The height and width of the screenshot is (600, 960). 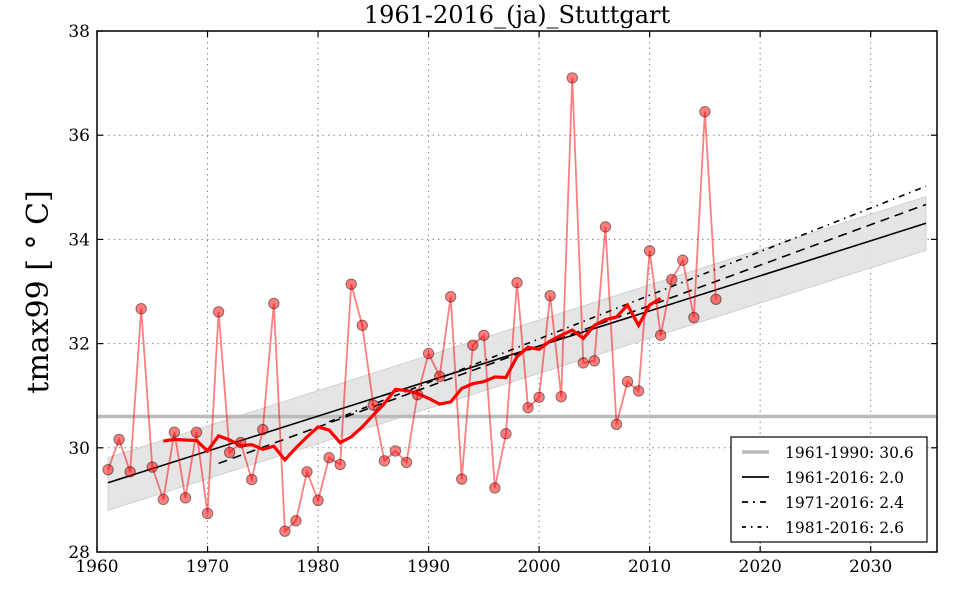 I want to click on x-tick-label: 1960, so click(x=96, y=567).